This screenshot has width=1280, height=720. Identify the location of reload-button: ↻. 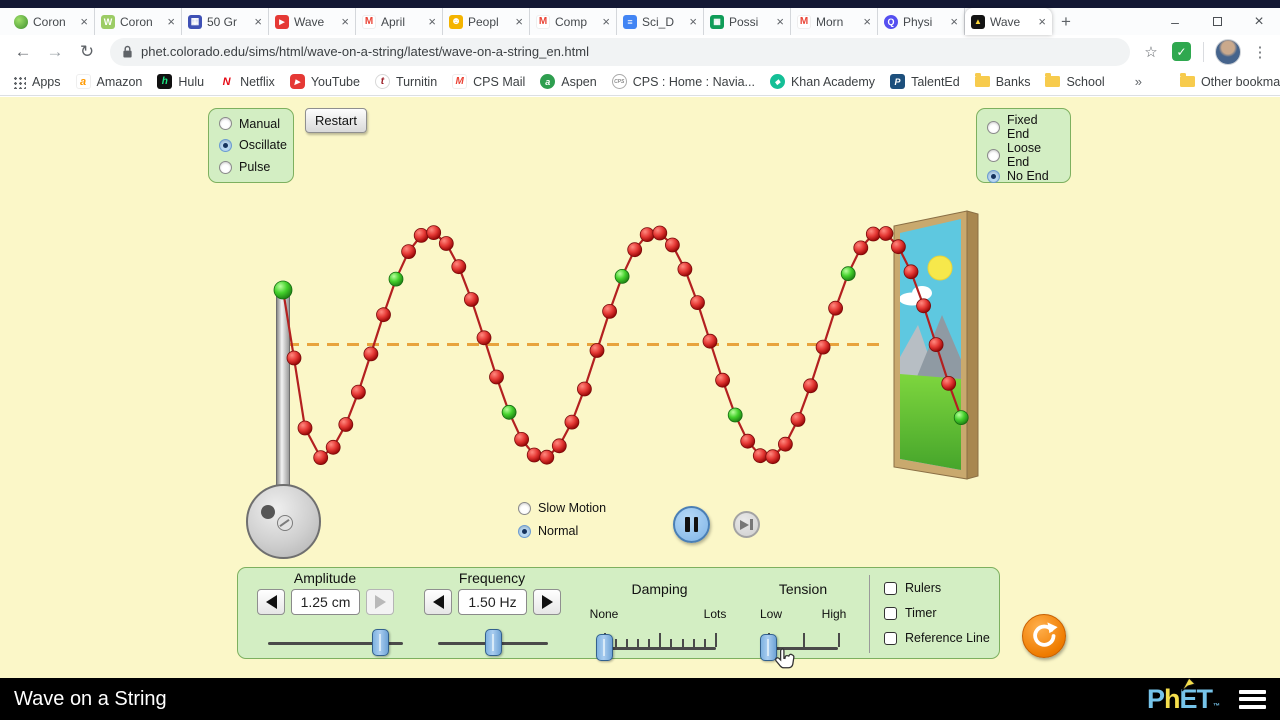
(87, 51).